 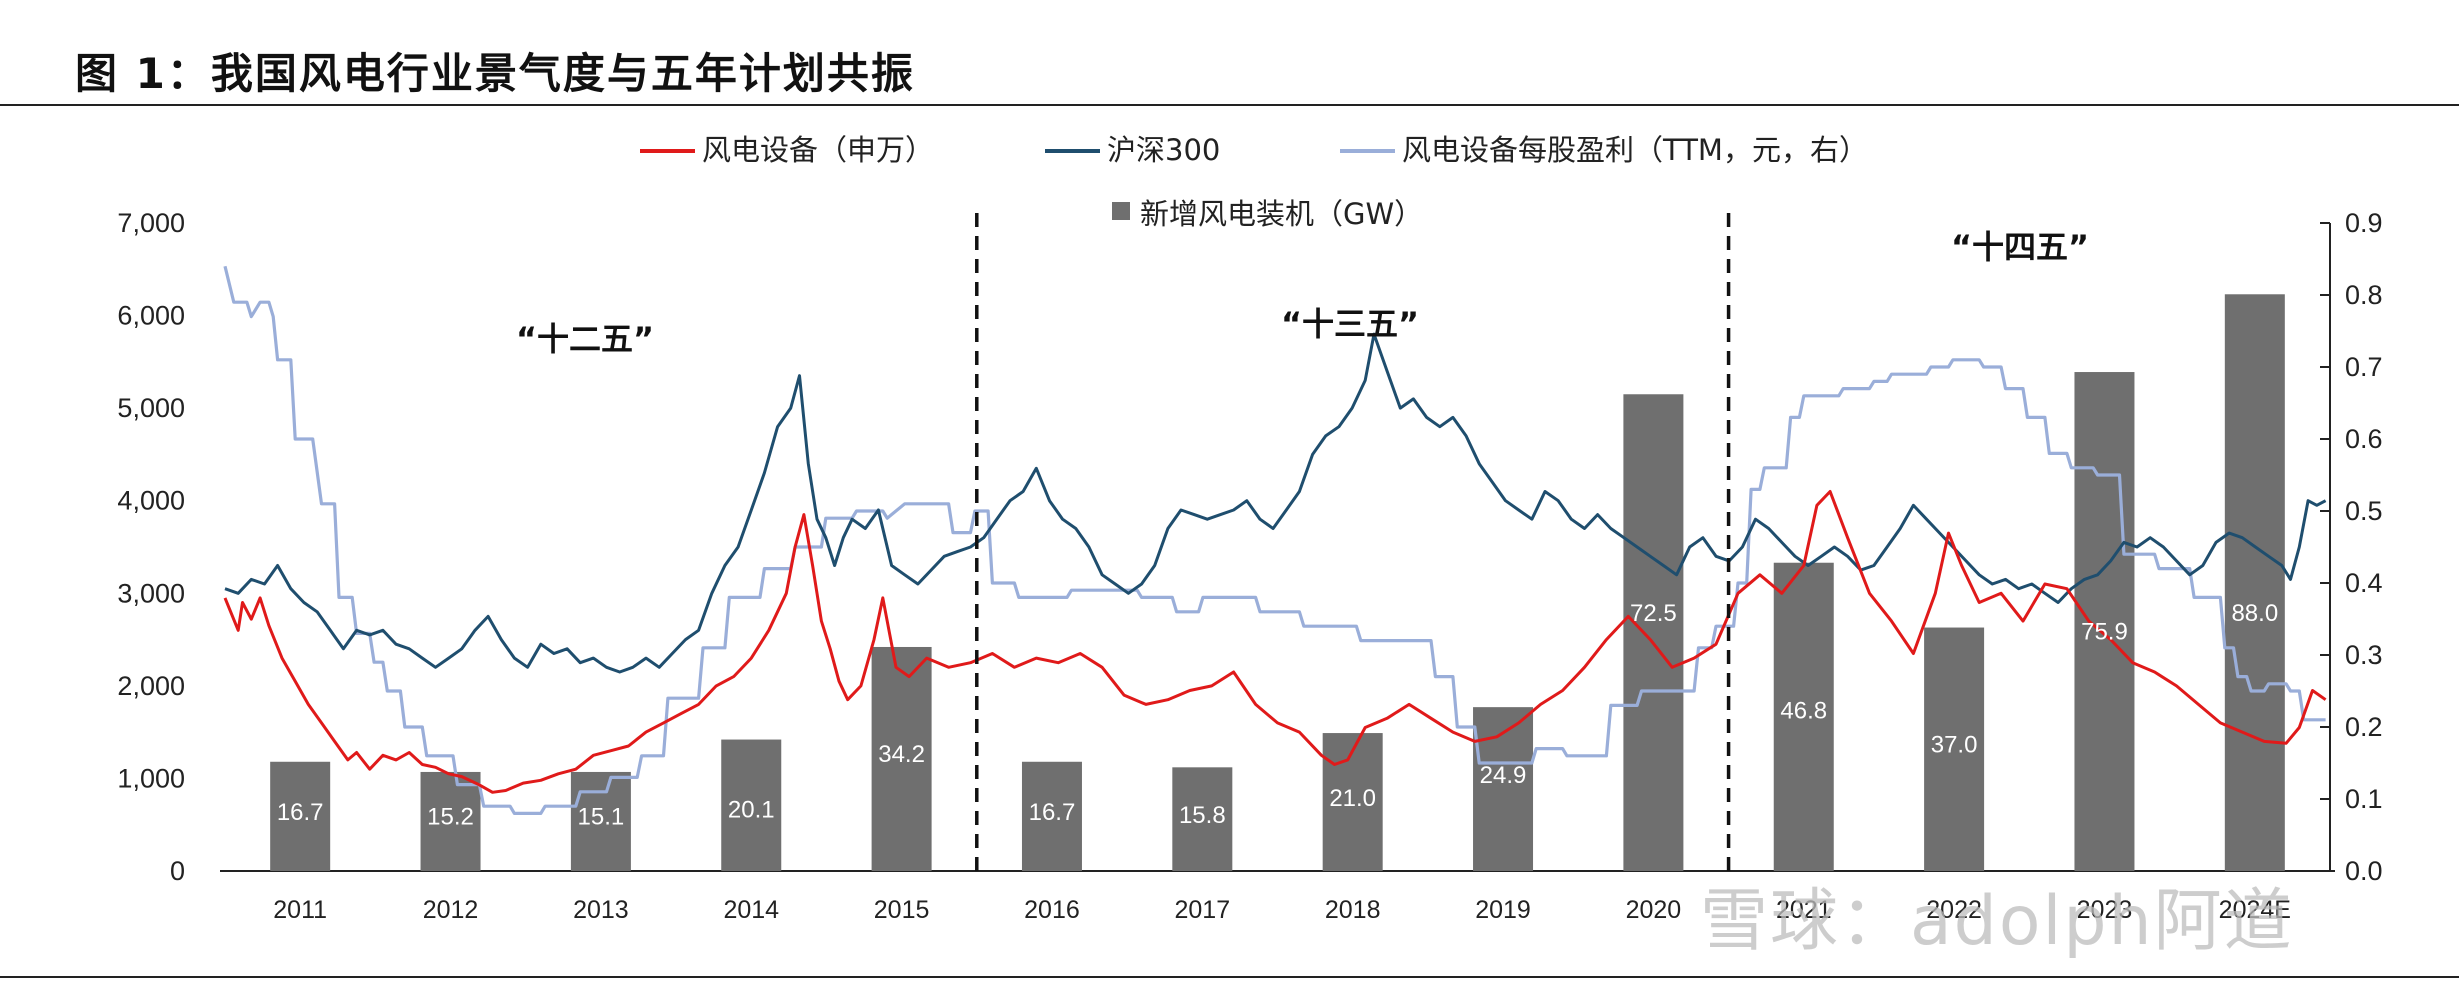 I want to click on x-tick-label: 2016, so click(x=1052, y=910).